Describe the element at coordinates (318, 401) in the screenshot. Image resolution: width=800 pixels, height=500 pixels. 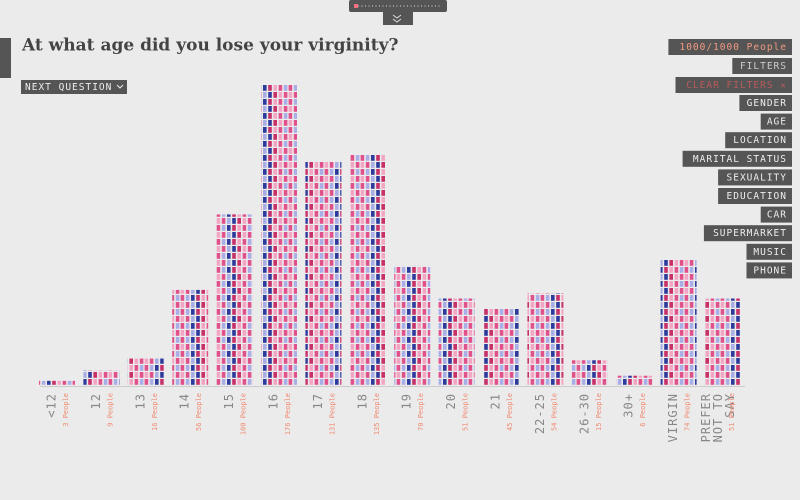
I see `category-label: 17` at that location.